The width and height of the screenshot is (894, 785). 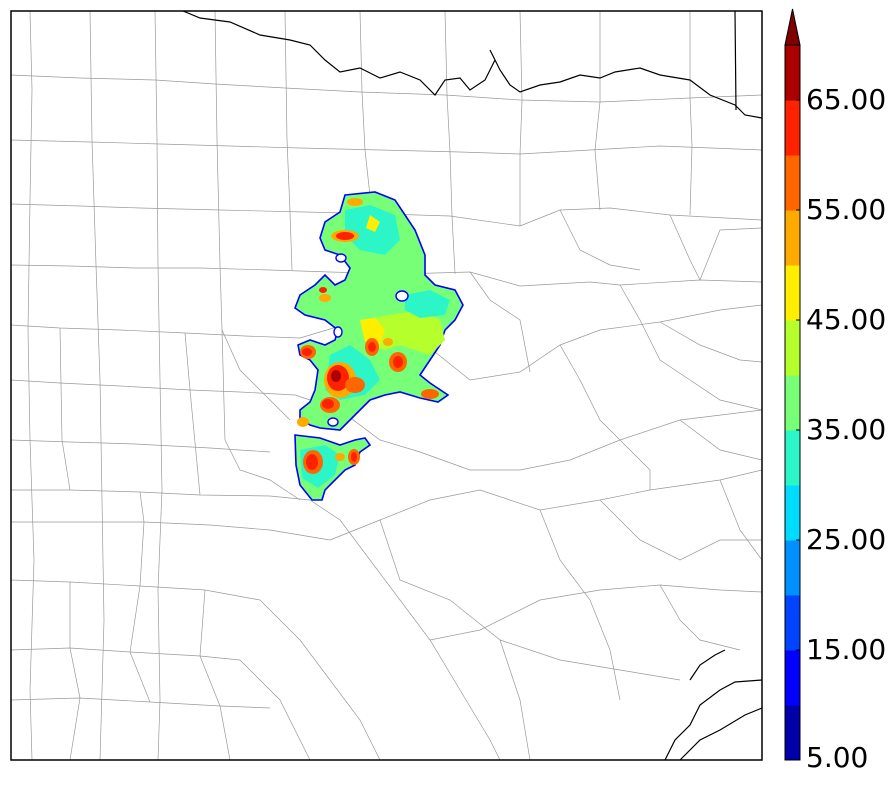 I want to click on colorbar-tick-label: 35.00, so click(x=846, y=429).